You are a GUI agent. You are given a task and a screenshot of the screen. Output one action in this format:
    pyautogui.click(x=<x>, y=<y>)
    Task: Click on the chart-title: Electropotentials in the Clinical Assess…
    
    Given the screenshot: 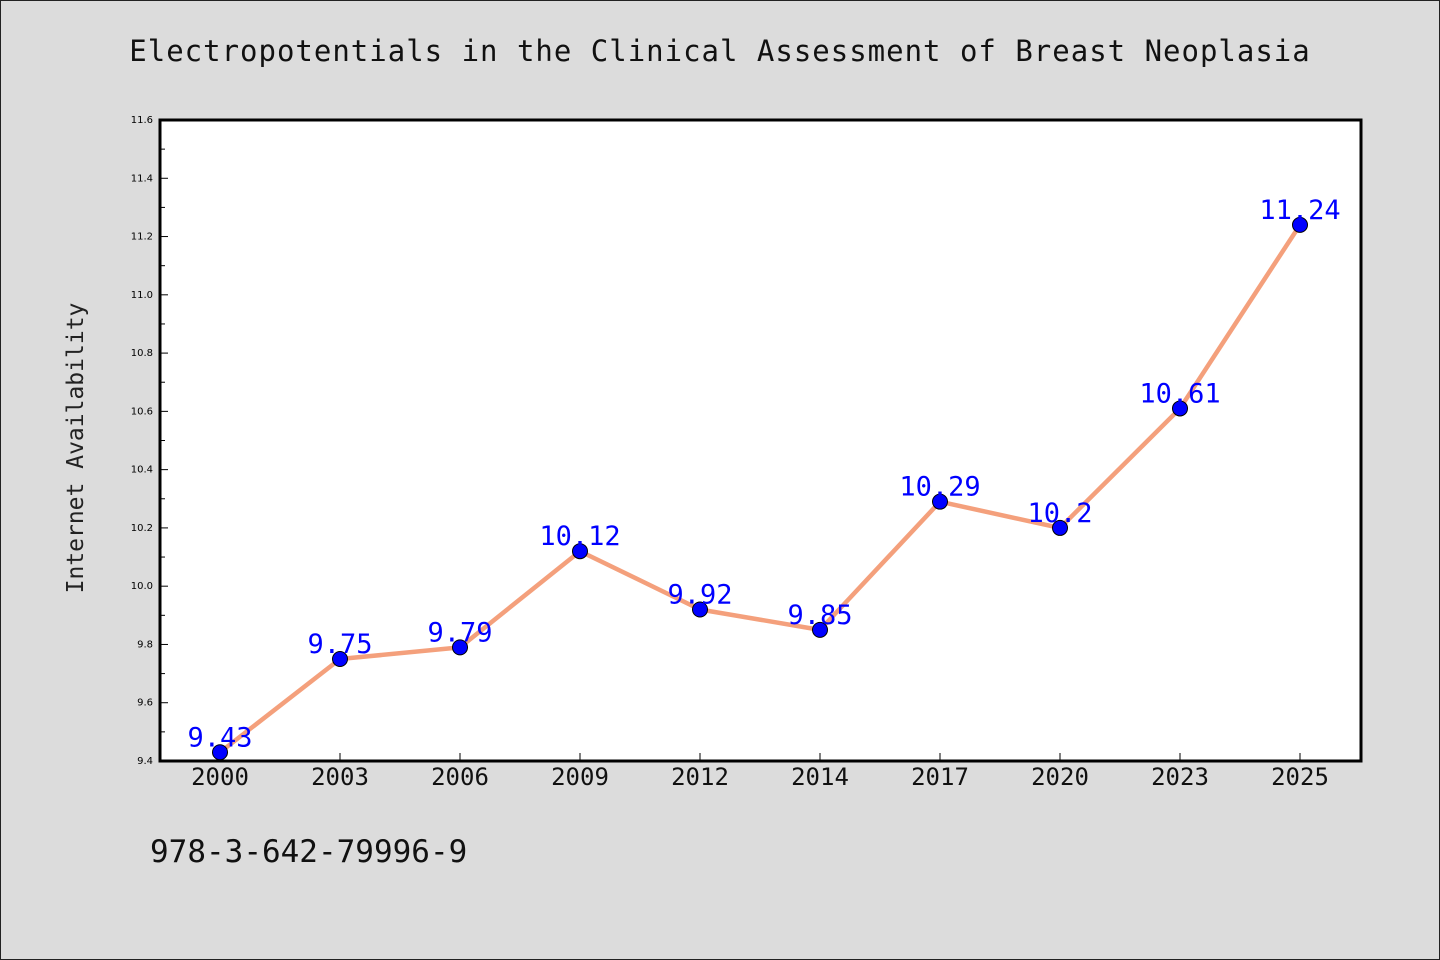 What is the action you would take?
    pyautogui.click(x=720, y=51)
    